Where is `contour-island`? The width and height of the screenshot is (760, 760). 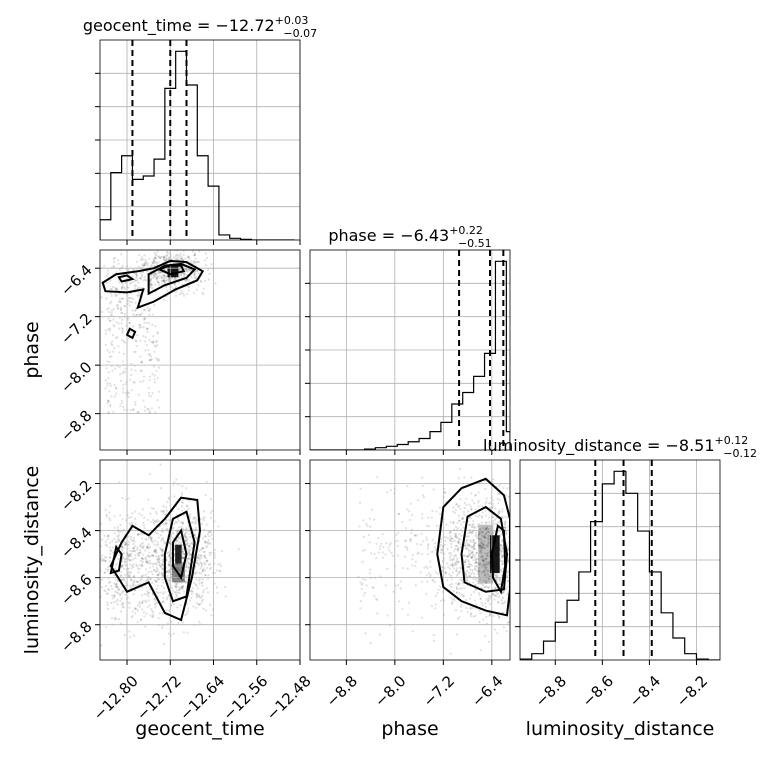
contour-island is located at coordinates (131, 333).